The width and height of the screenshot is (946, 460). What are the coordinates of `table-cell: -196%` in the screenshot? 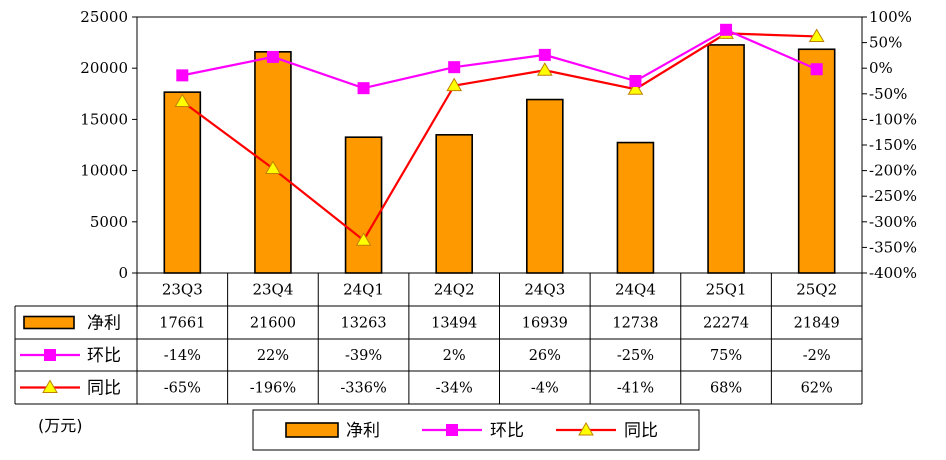 It's located at (273, 389).